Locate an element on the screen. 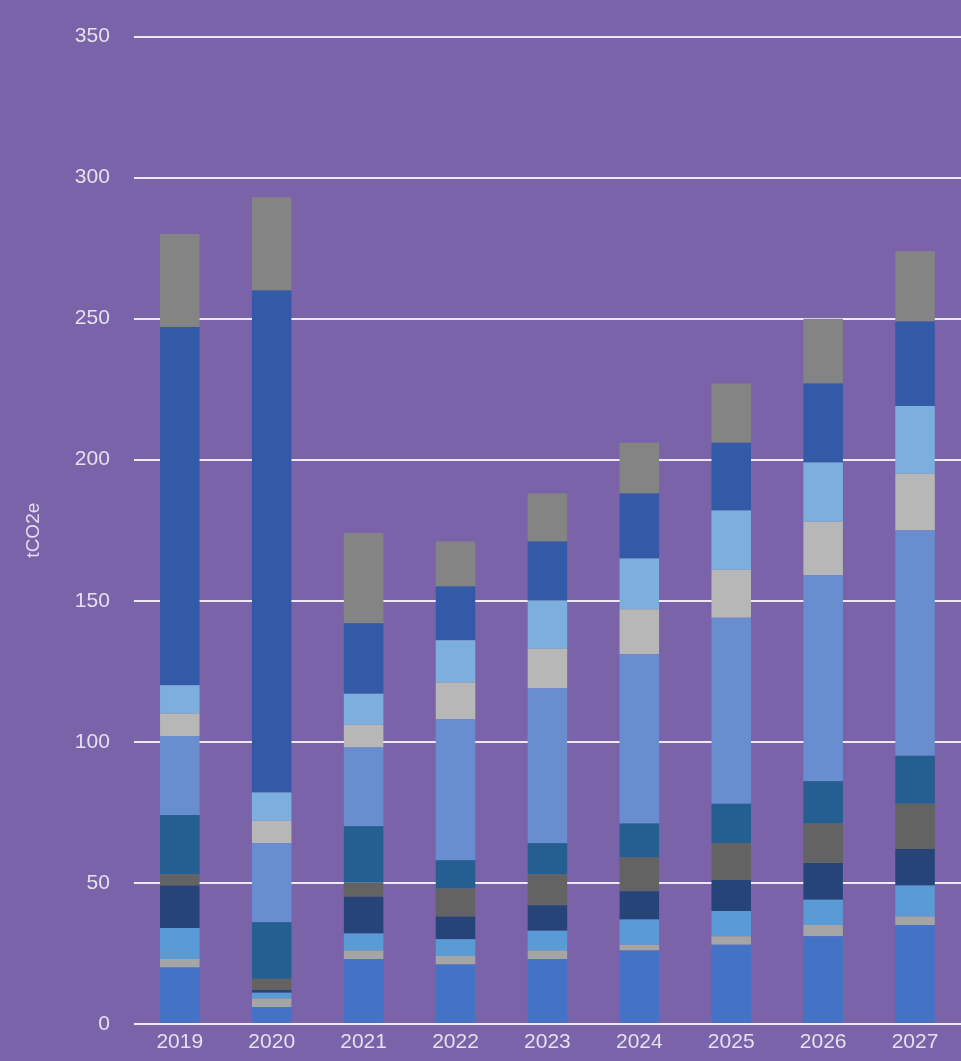 This screenshot has width=961, height=1061. x-tick-label: 2024 is located at coordinates (639, 1041).